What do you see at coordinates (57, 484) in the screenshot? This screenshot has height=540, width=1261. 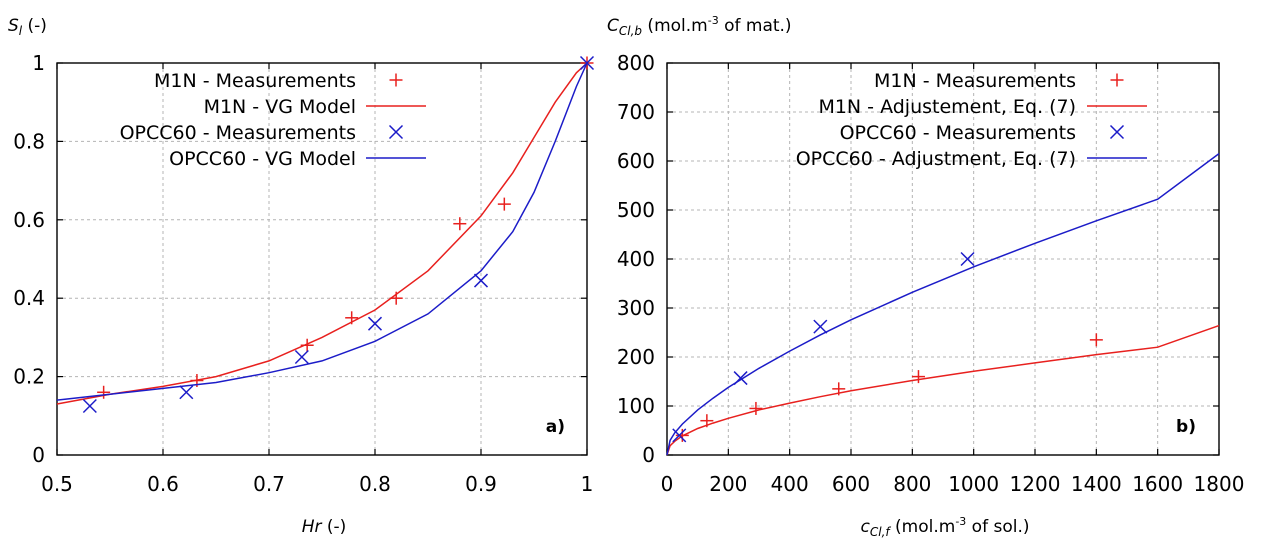 I see `chart-a-x-tick-label: 0.5` at bounding box center [57, 484].